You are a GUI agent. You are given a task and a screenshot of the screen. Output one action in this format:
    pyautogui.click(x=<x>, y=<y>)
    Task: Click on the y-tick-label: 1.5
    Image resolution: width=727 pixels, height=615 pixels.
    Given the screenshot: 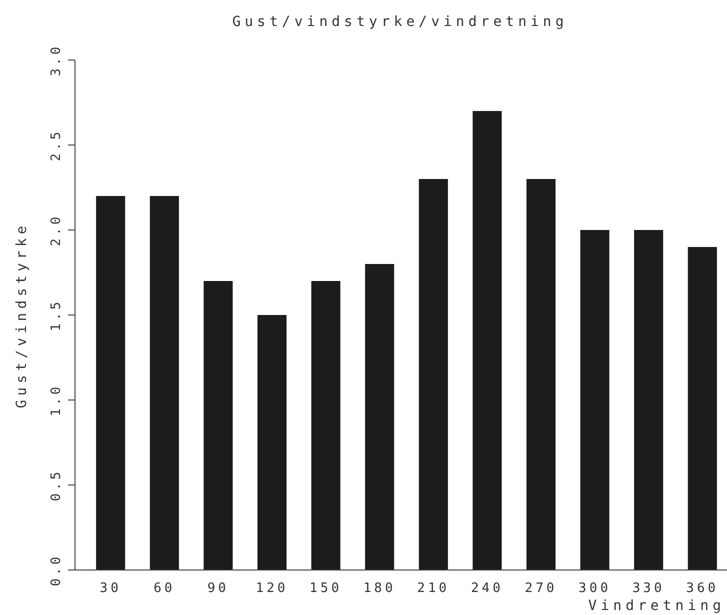 What is the action you would take?
    pyautogui.click(x=56, y=315)
    